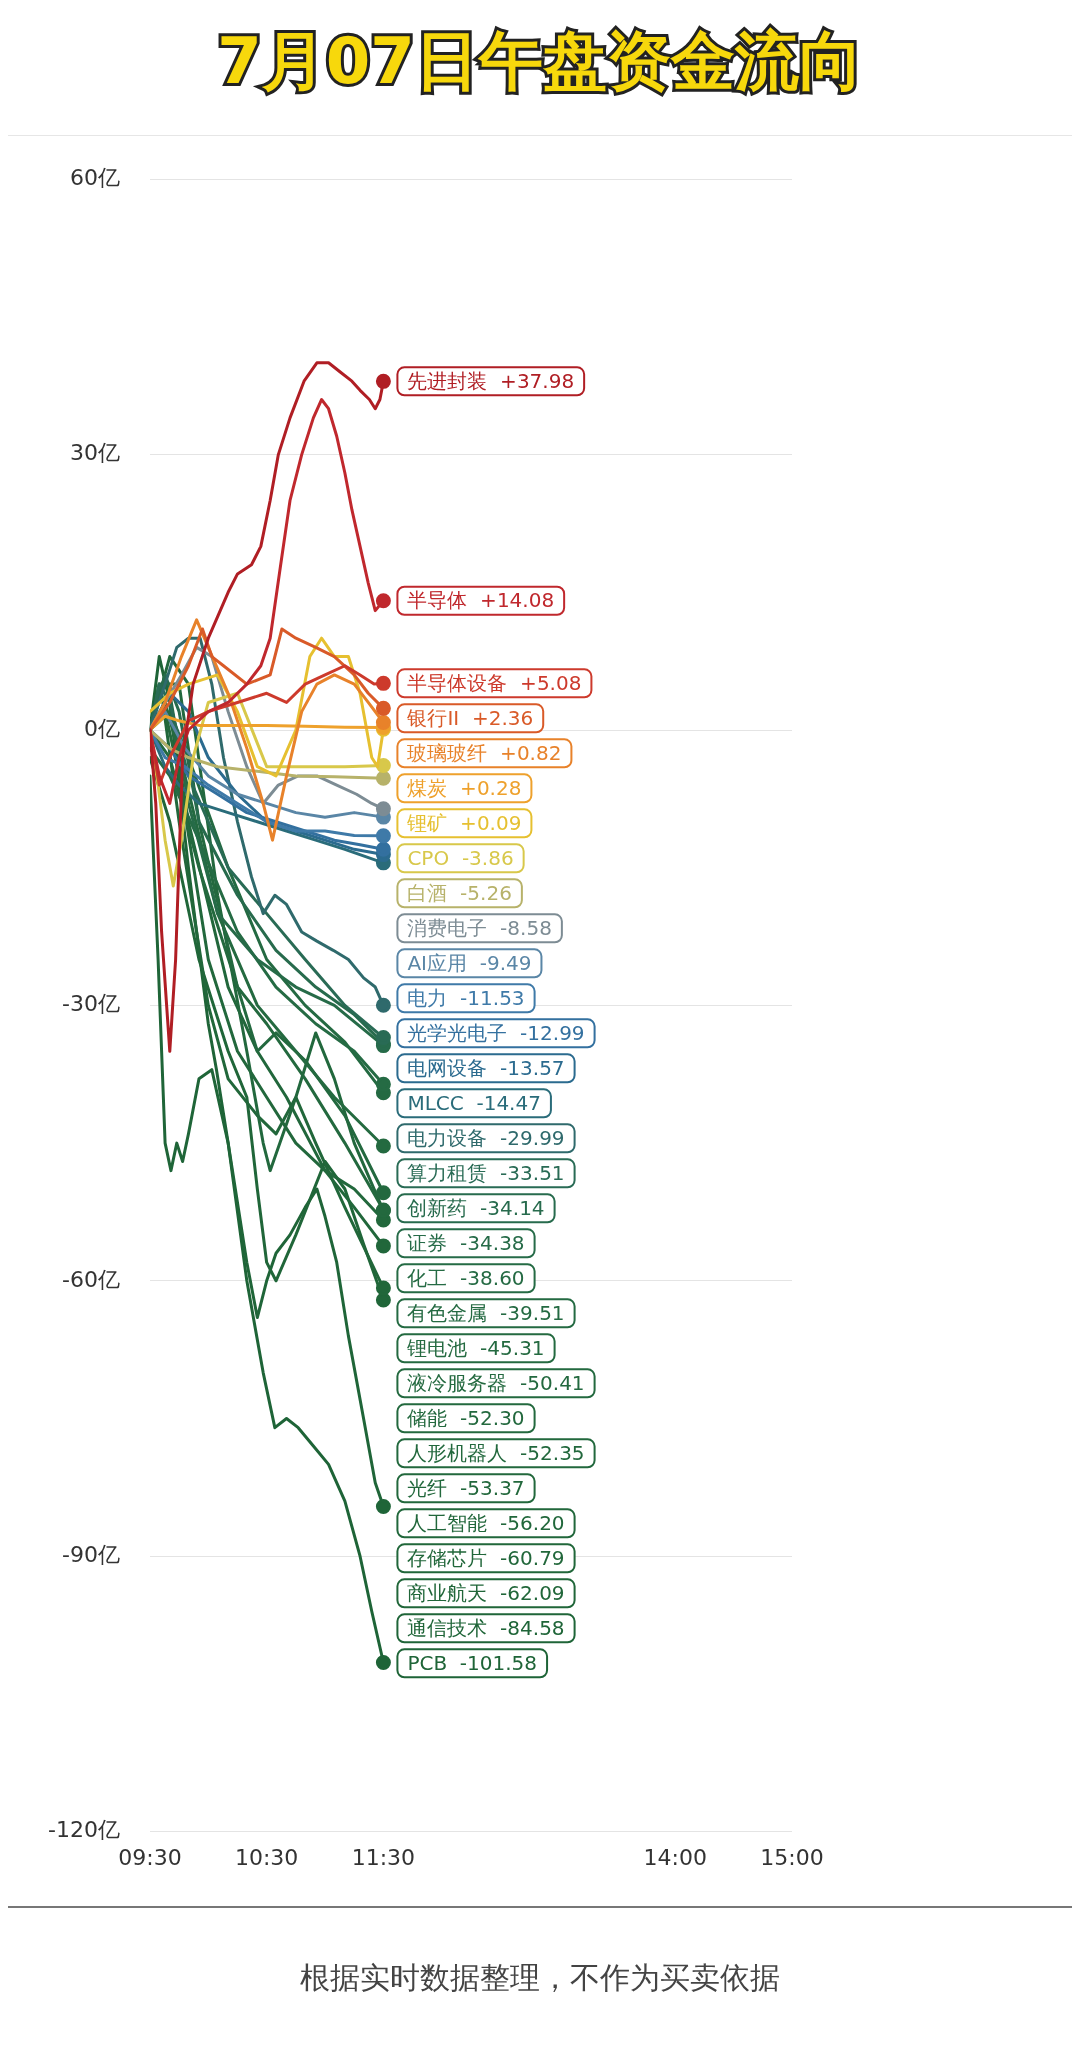  I want to click on text: 通信技术 -84.58, so click(486, 1627).